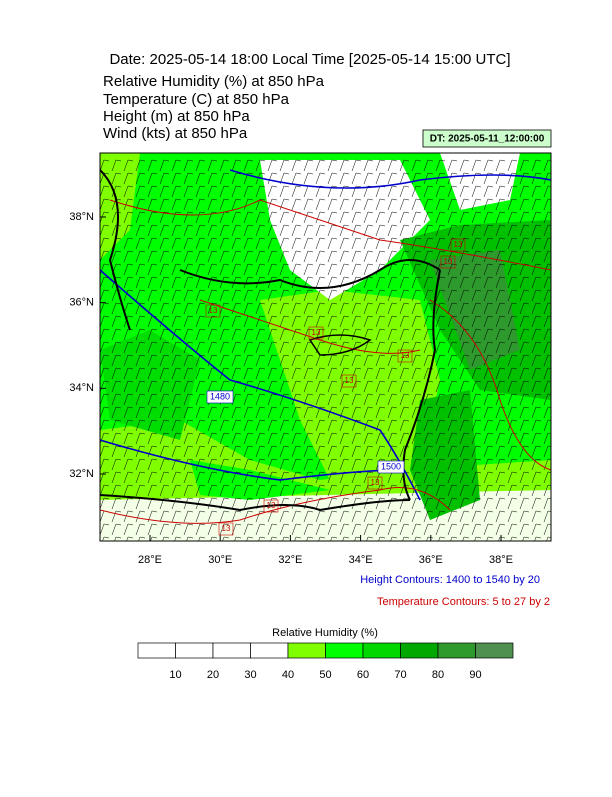 The width and height of the screenshot is (612, 797). Describe the element at coordinates (288, 675) in the screenshot. I see `colorbar-label: 40` at that location.